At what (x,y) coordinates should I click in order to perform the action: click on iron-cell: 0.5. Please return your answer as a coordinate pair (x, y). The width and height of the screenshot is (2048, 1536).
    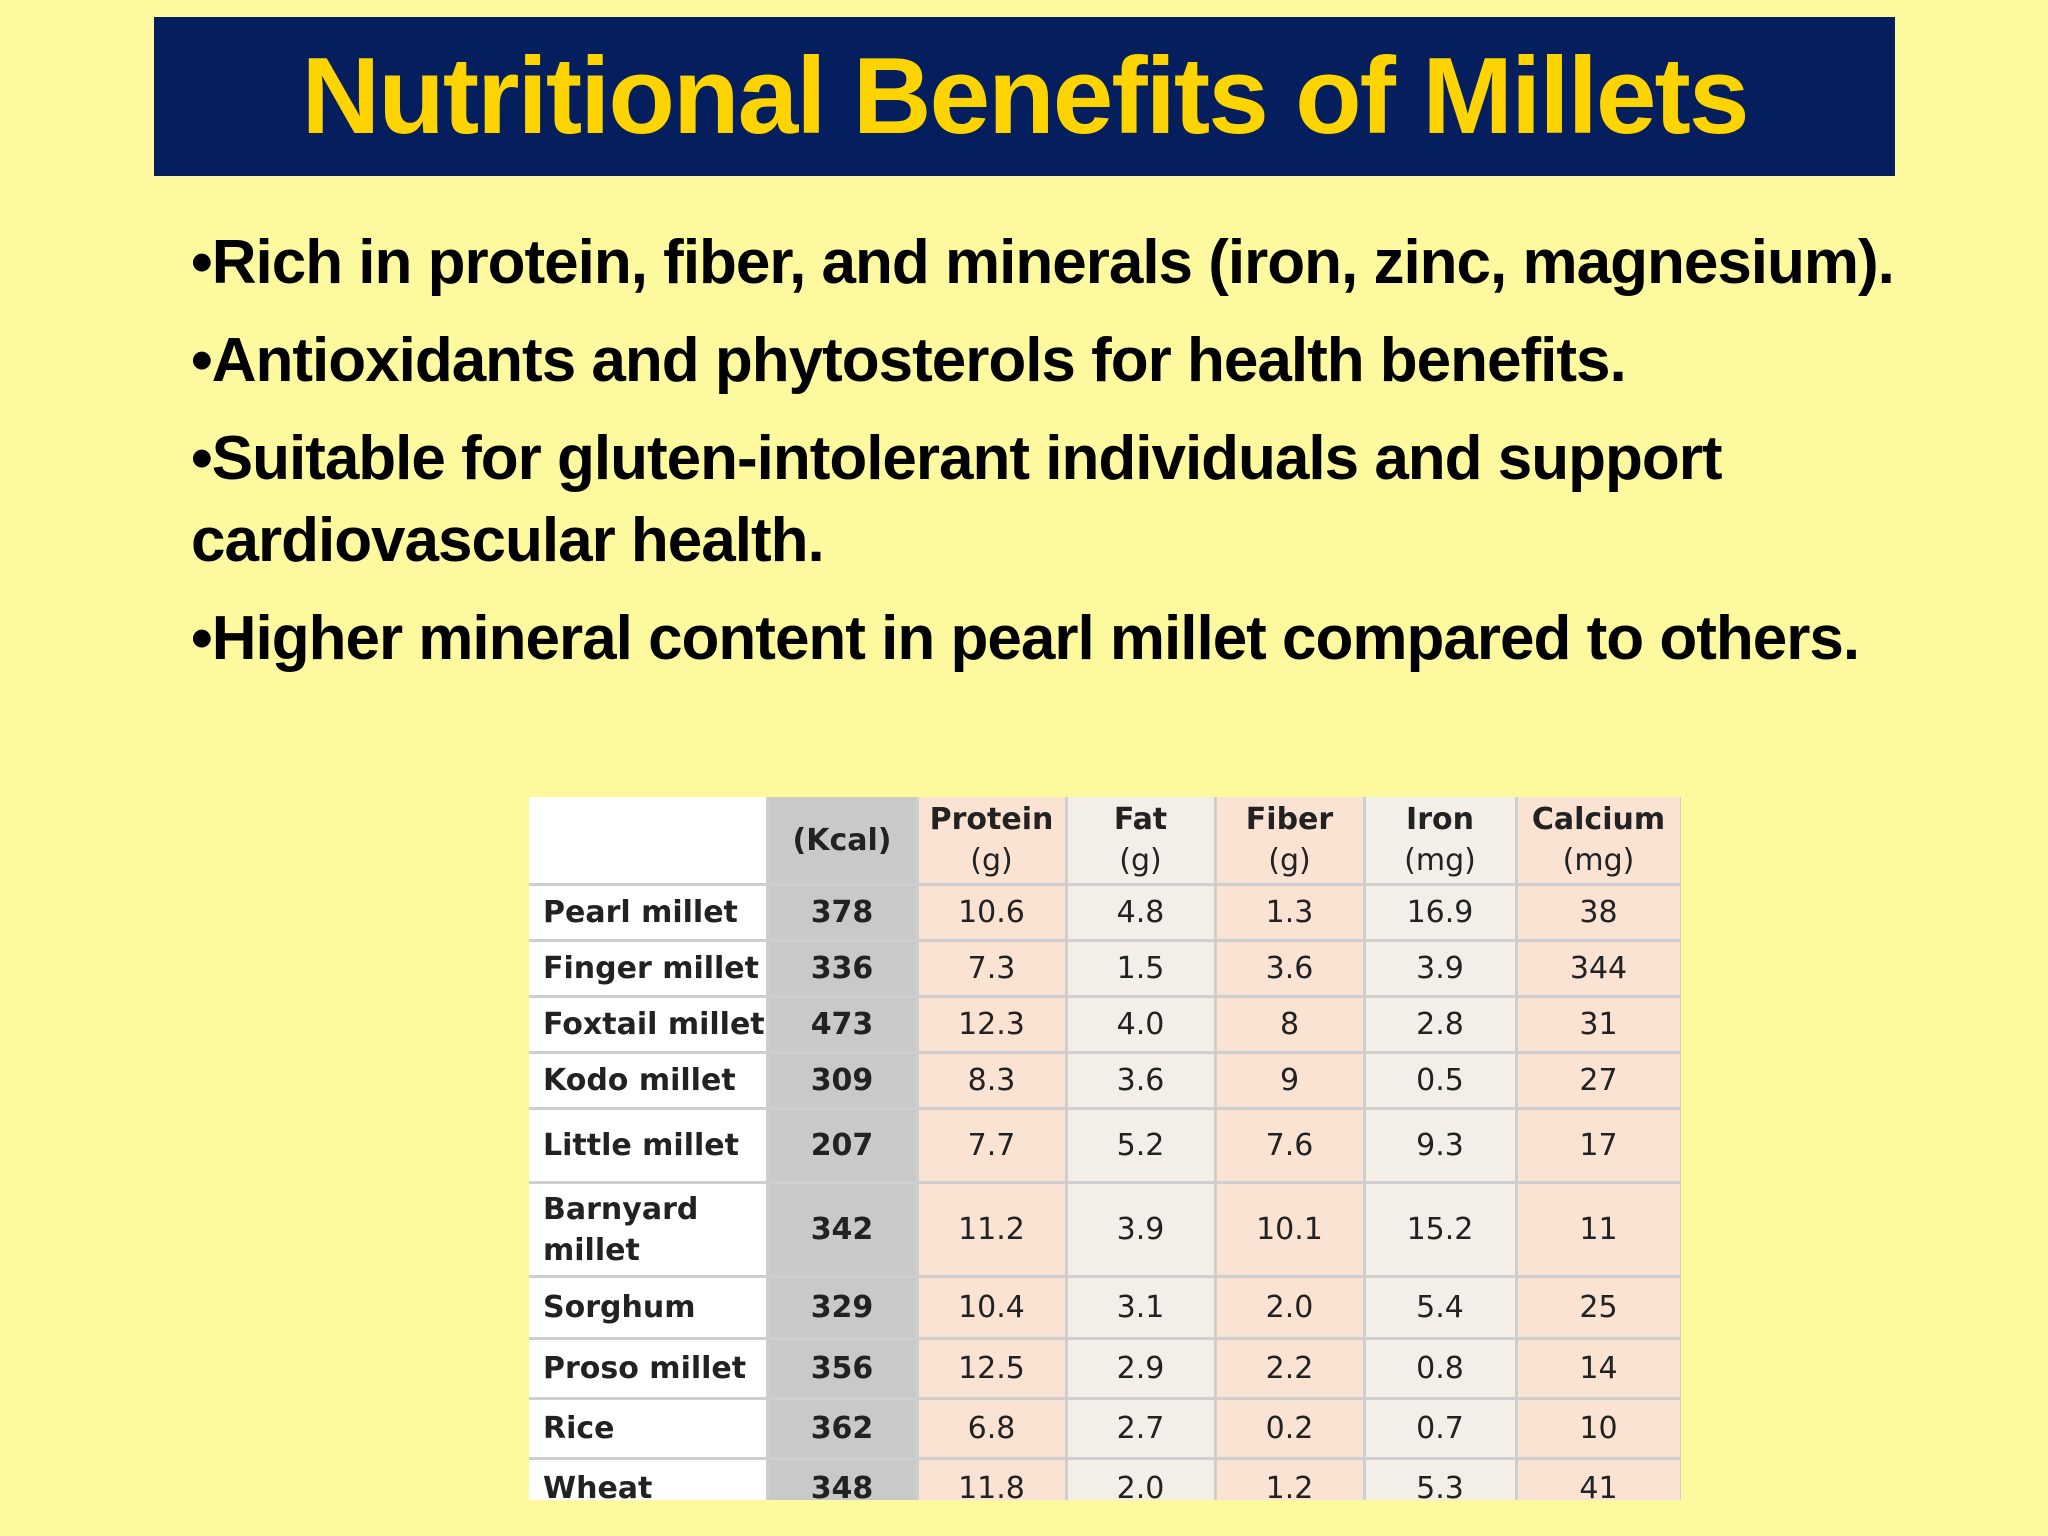
    Looking at the image, I should click on (1441, 1081).